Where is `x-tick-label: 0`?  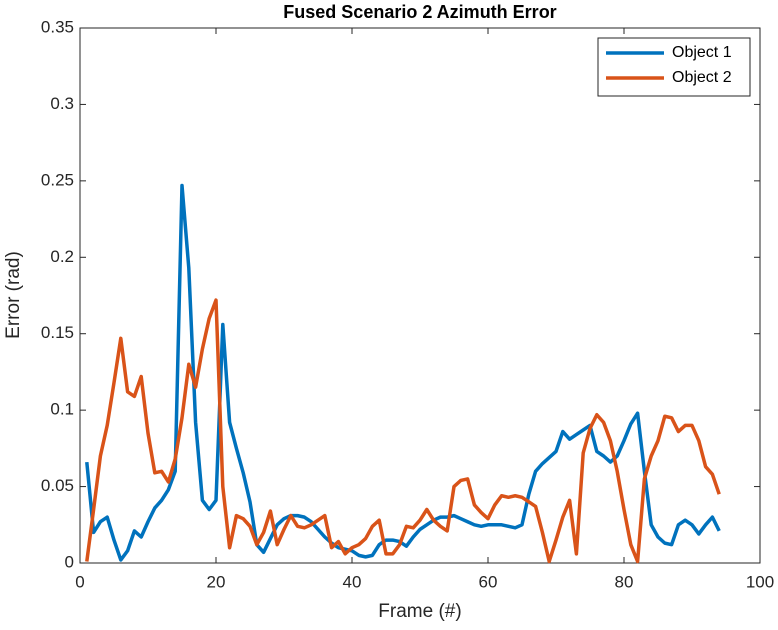
x-tick-label: 0 is located at coordinates (79, 581).